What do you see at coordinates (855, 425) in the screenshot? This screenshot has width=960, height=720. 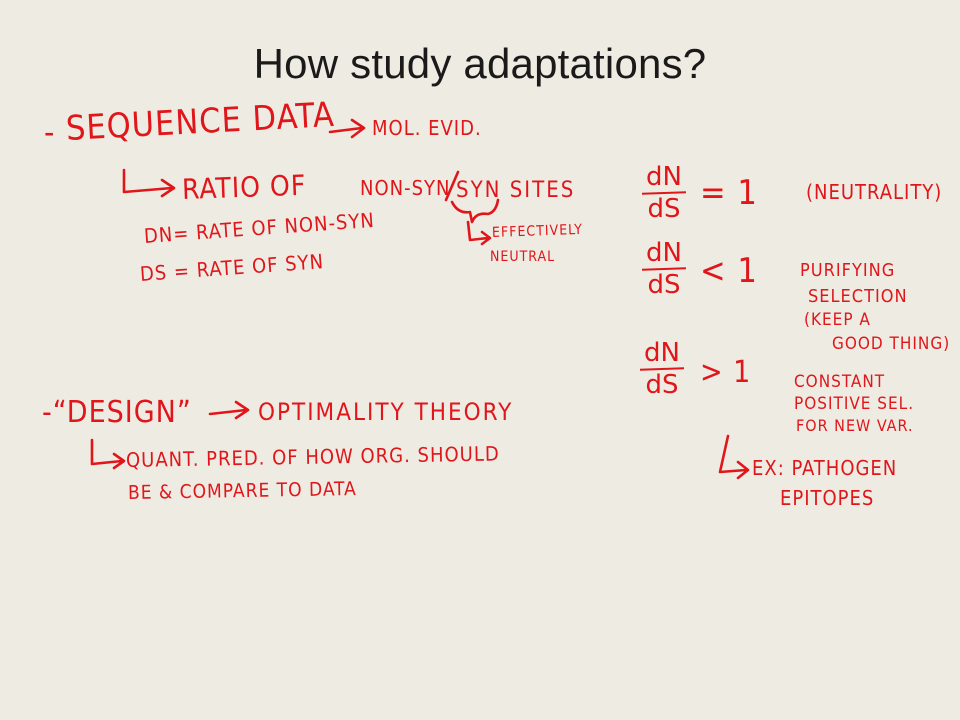 I see `for-new-var-label: For new var.` at bounding box center [855, 425].